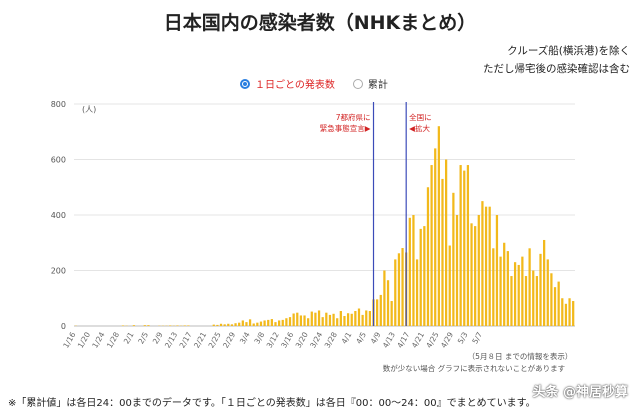 This screenshot has height=412, width=640. I want to click on y-tick-label: 400, so click(58, 215).